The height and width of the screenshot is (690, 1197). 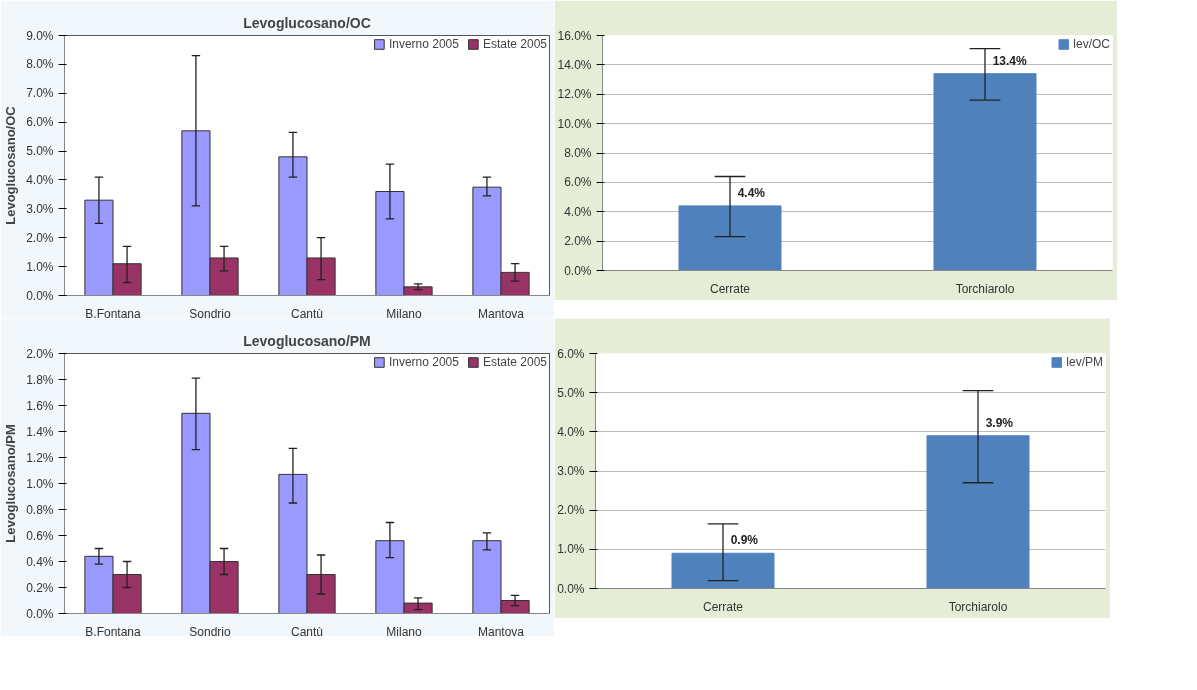 What do you see at coordinates (40, 457) in the screenshot?
I see `y-tick-label: 1.2%` at bounding box center [40, 457].